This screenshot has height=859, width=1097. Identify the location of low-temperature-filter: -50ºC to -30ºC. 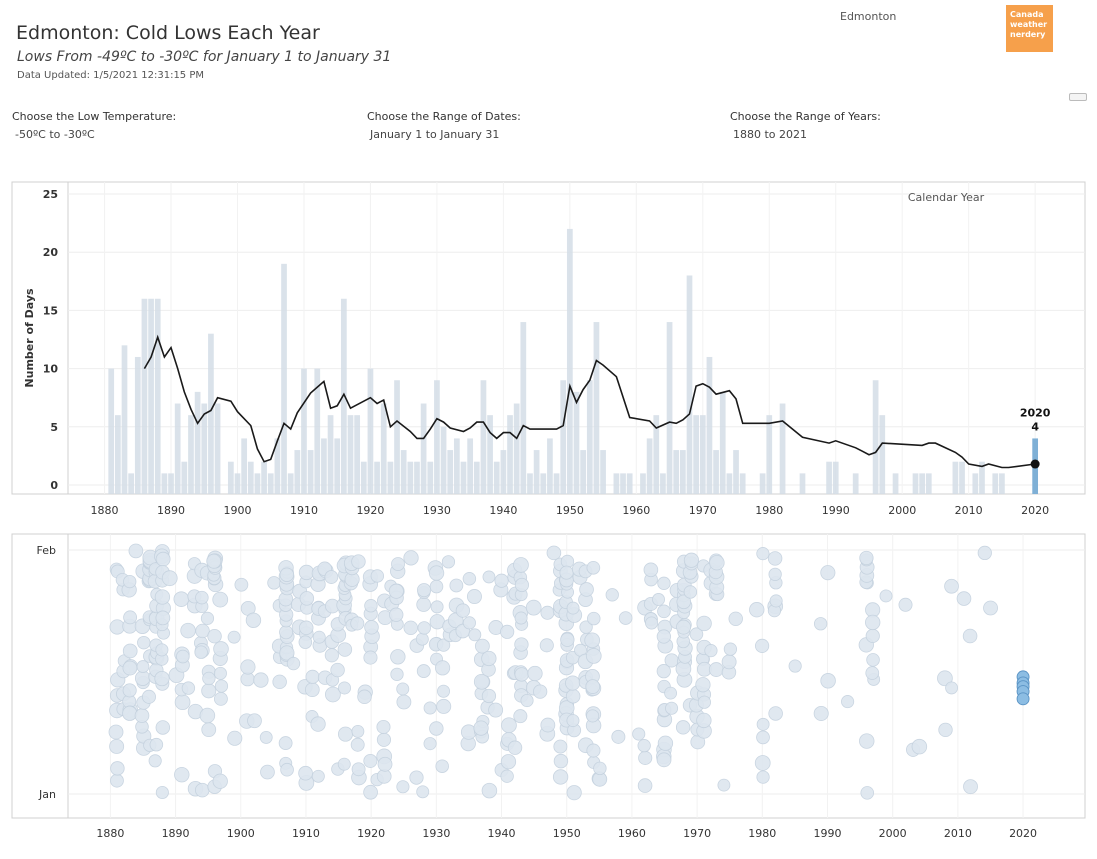
(55, 134).